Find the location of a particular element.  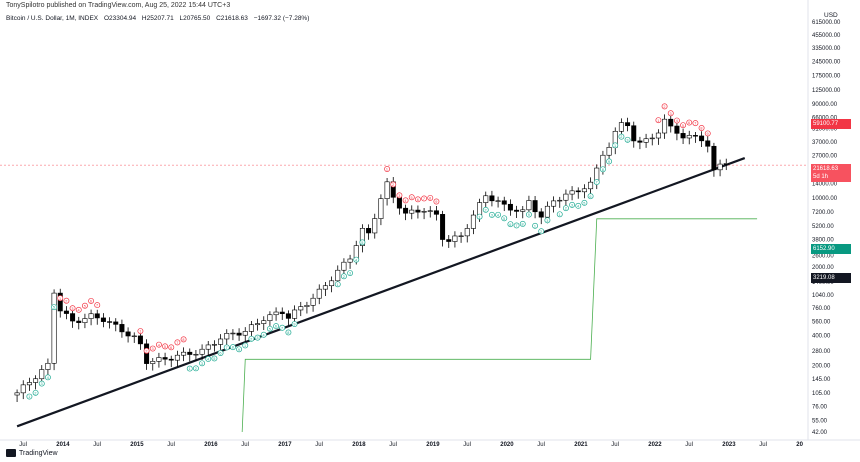

setup-count: 6 is located at coordinates (220, 354).